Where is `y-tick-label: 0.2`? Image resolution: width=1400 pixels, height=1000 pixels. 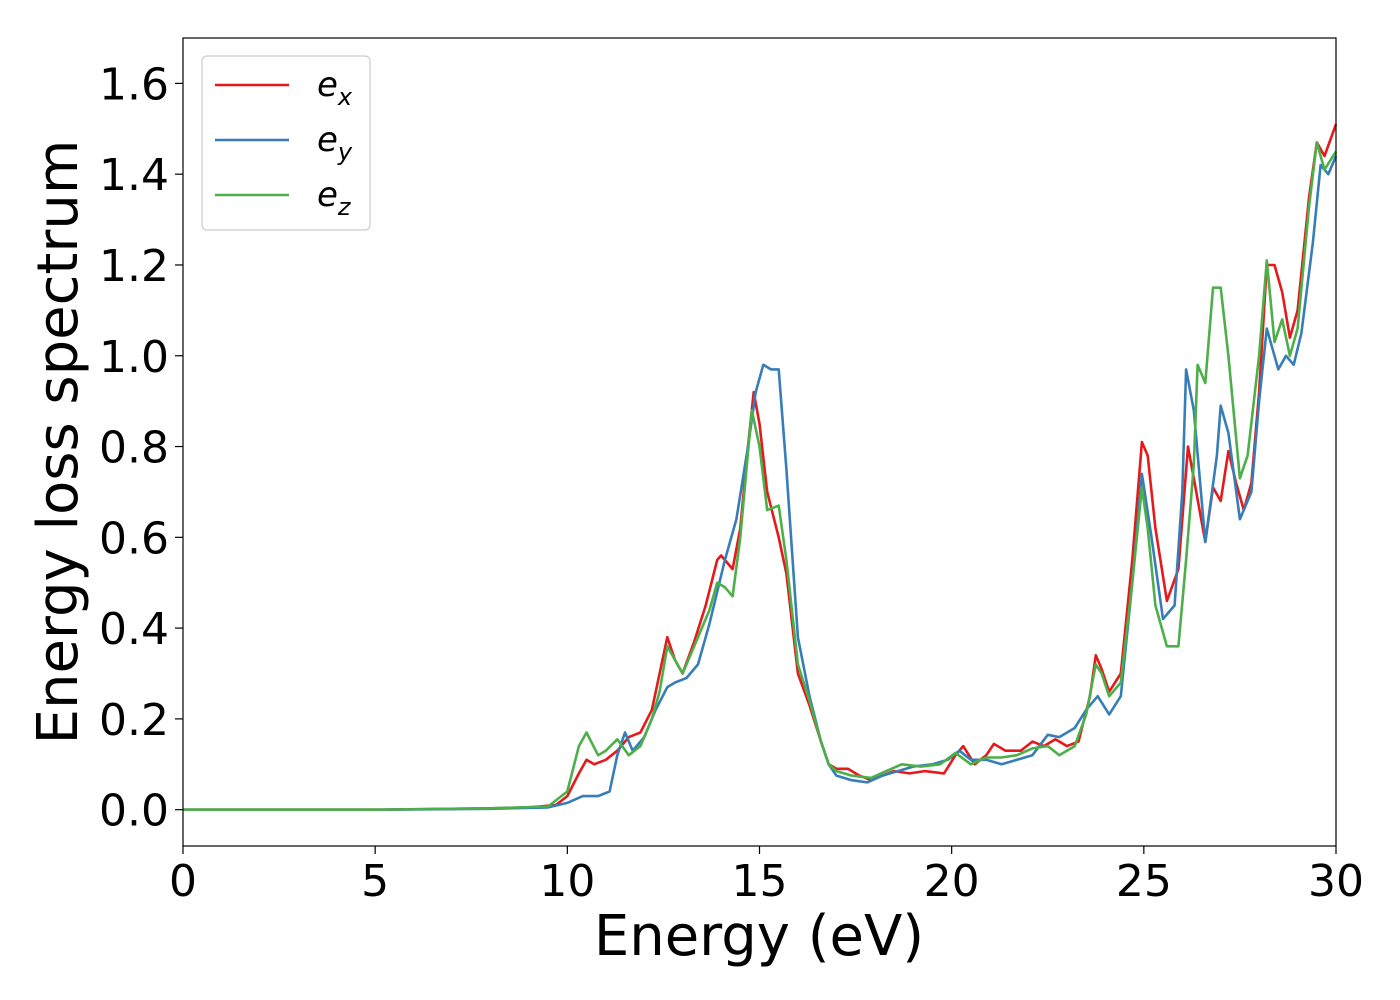
y-tick-label: 0.2 is located at coordinates (134, 720).